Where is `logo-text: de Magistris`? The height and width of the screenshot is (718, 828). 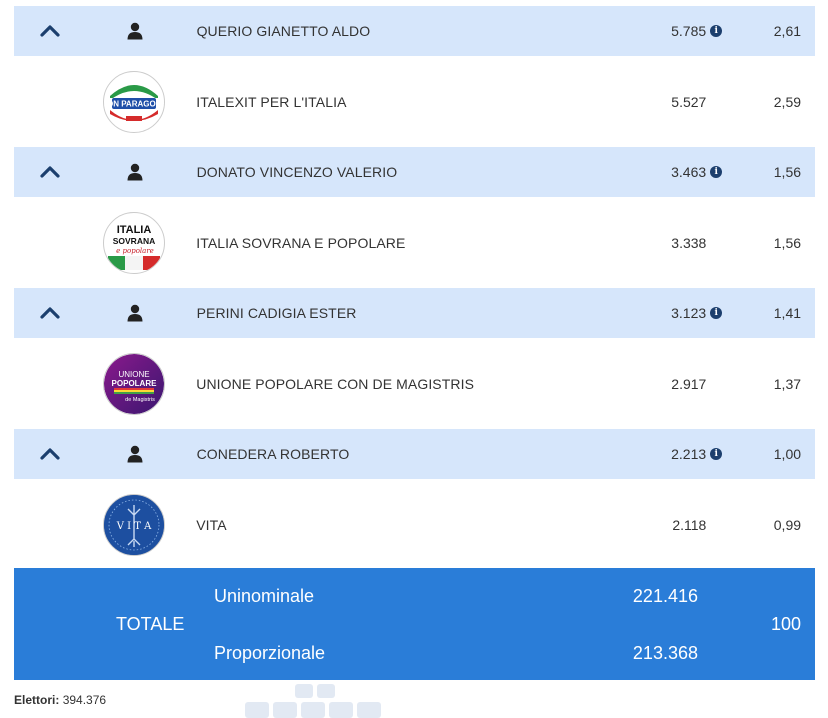
logo-text: de Magistris is located at coordinates (140, 400).